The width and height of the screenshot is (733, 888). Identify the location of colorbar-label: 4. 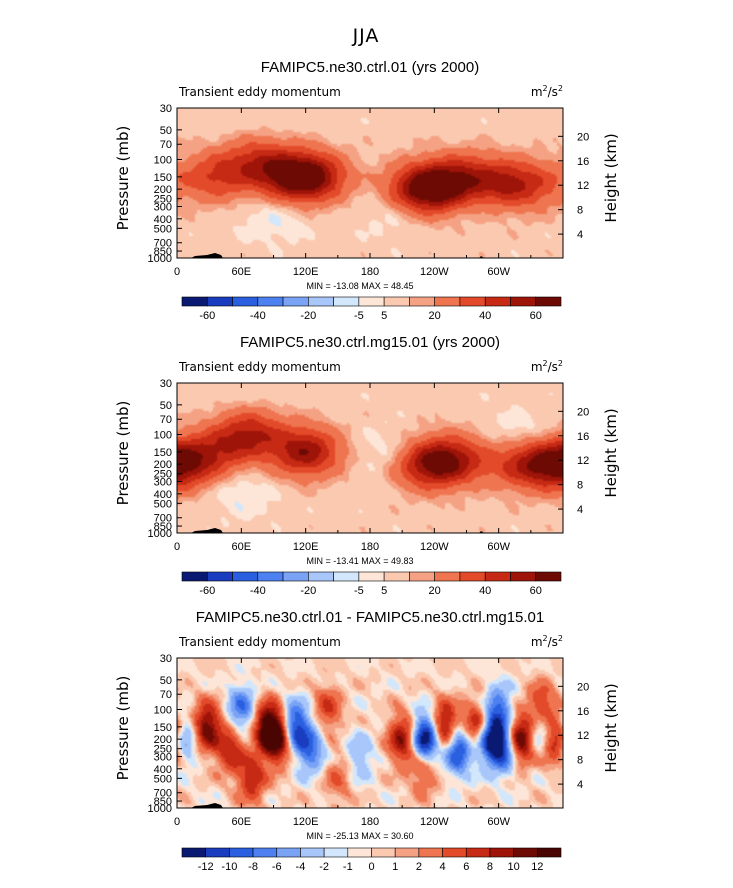
(443, 867).